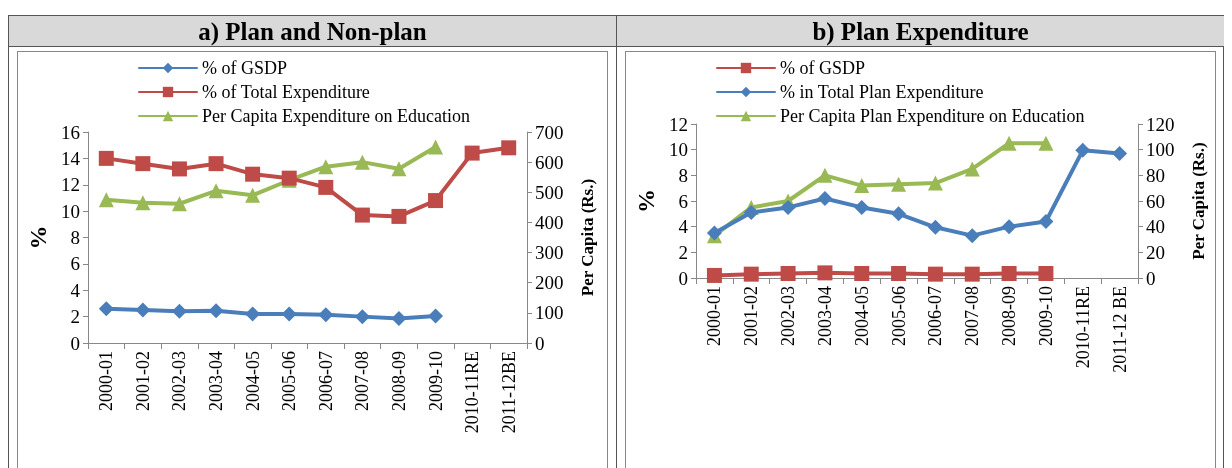 The width and height of the screenshot is (1232, 468). What do you see at coordinates (549, 222) in the screenshot?
I see `y2-tick-label: 400` at bounding box center [549, 222].